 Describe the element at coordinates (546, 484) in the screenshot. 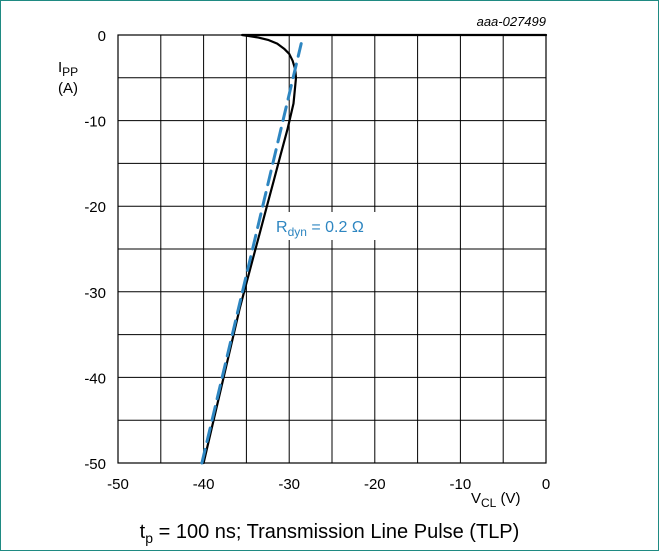

I see `x-tick-label: 0` at that location.